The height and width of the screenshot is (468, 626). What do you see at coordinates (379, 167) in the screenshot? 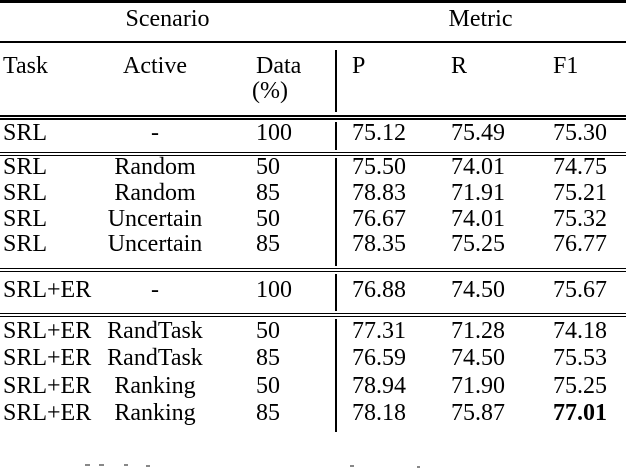
I see `cell-precision: 75.50` at bounding box center [379, 167].